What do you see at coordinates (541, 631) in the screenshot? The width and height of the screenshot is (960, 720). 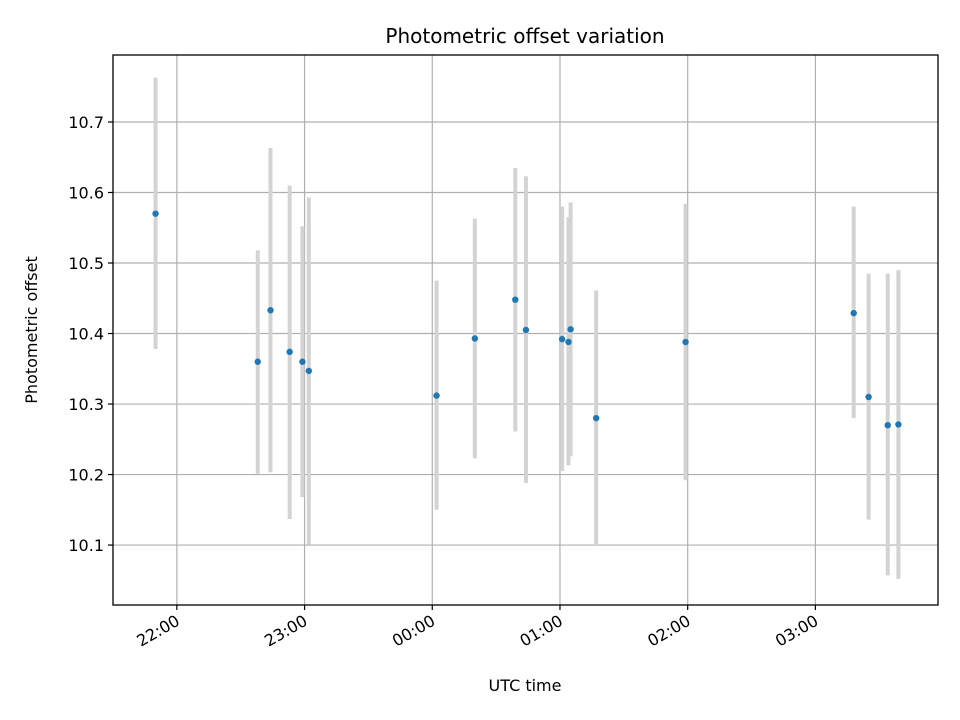 I see `x-tick-label: 01:00` at bounding box center [541, 631].